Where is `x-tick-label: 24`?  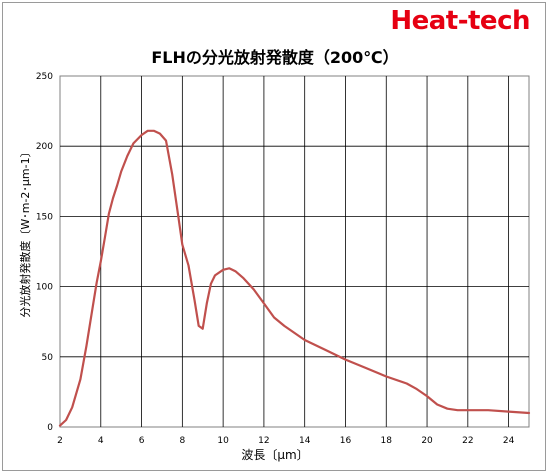 x-tick-label: 24 is located at coordinates (509, 441).